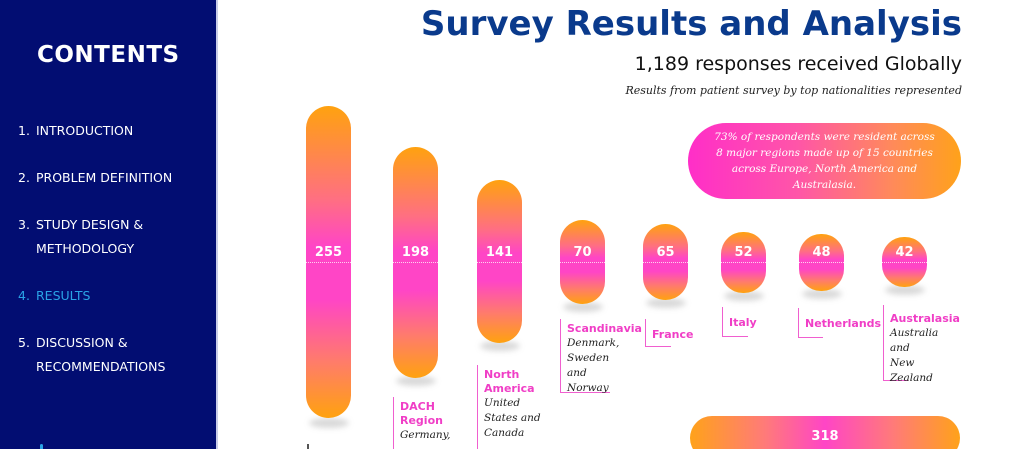 The height and width of the screenshot is (449, 1024). Describe the element at coordinates (24, 342) in the screenshot. I see `toc-number: 5.` at that location.